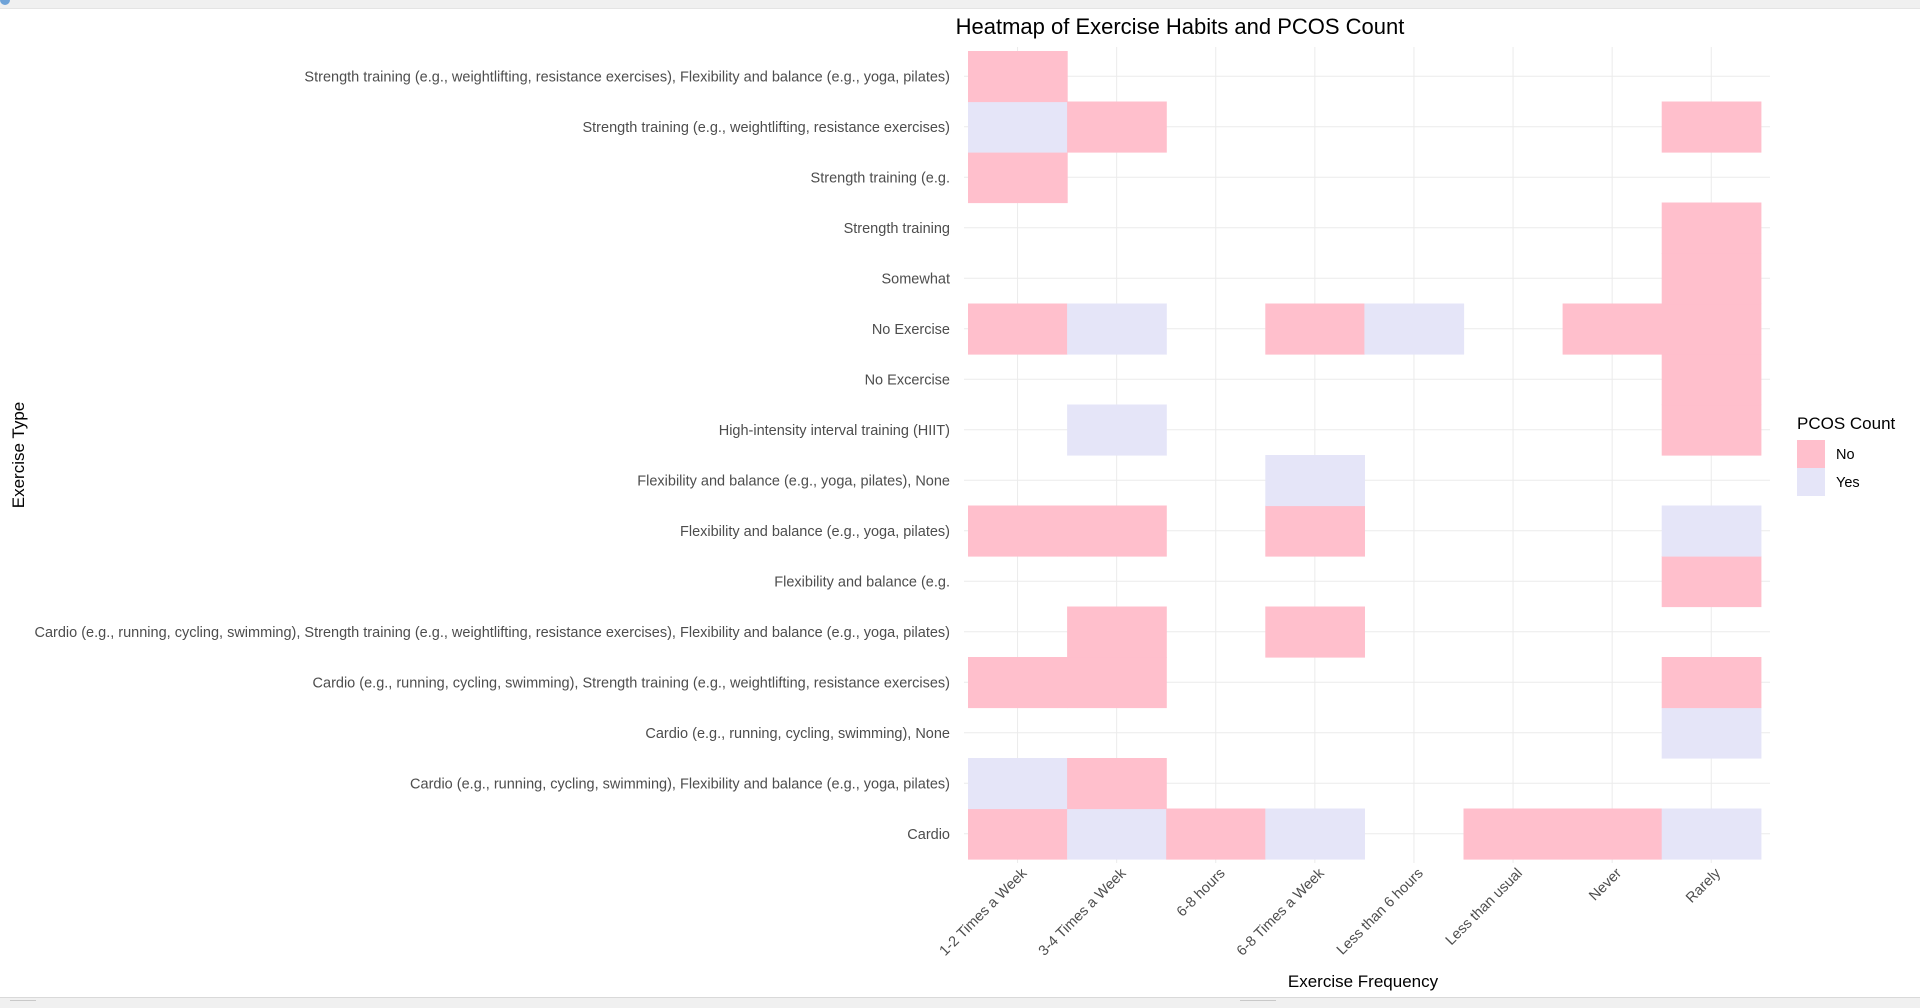  Describe the element at coordinates (1848, 483) in the screenshot. I see `legend-label-yes: Yes` at that location.